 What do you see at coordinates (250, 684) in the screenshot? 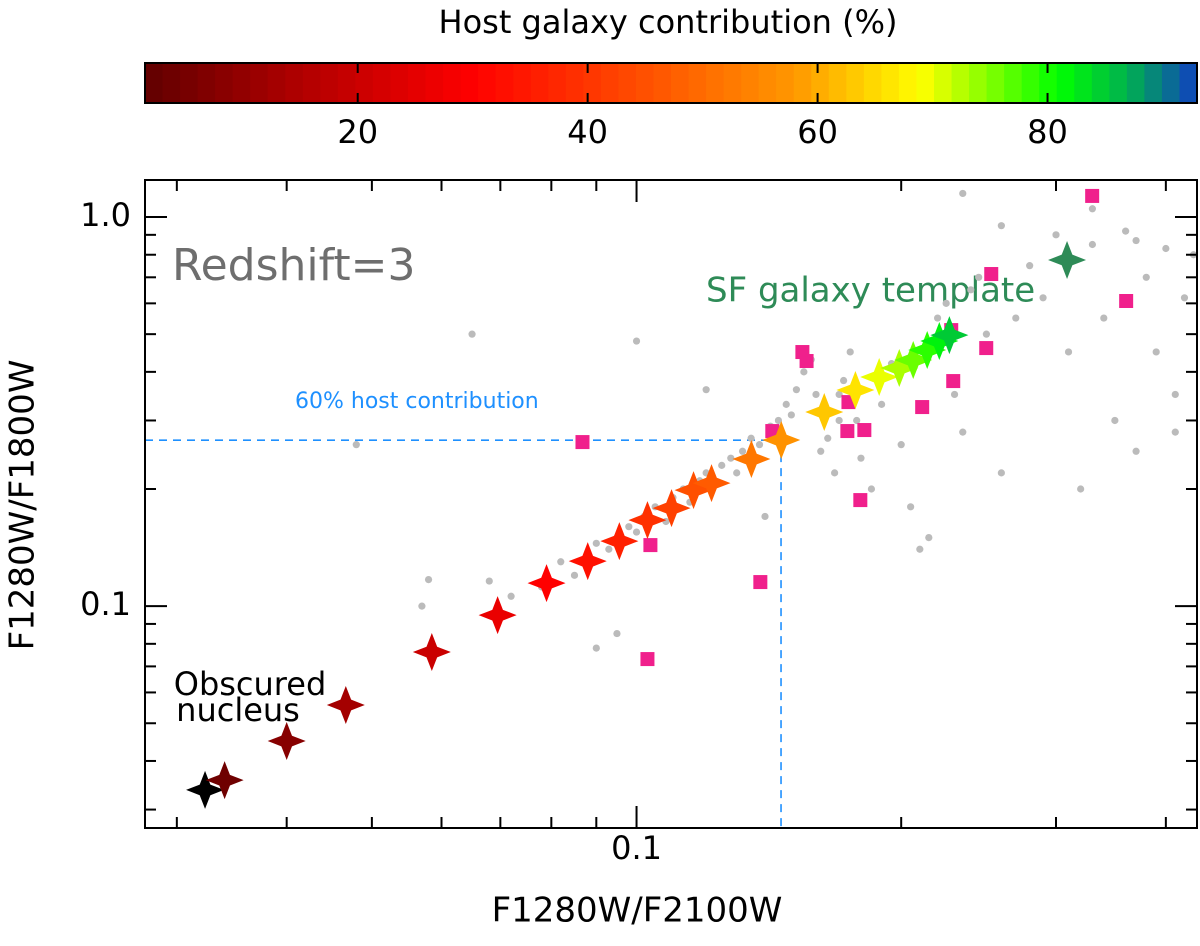
I see `obscured-label: Obscured` at bounding box center [250, 684].